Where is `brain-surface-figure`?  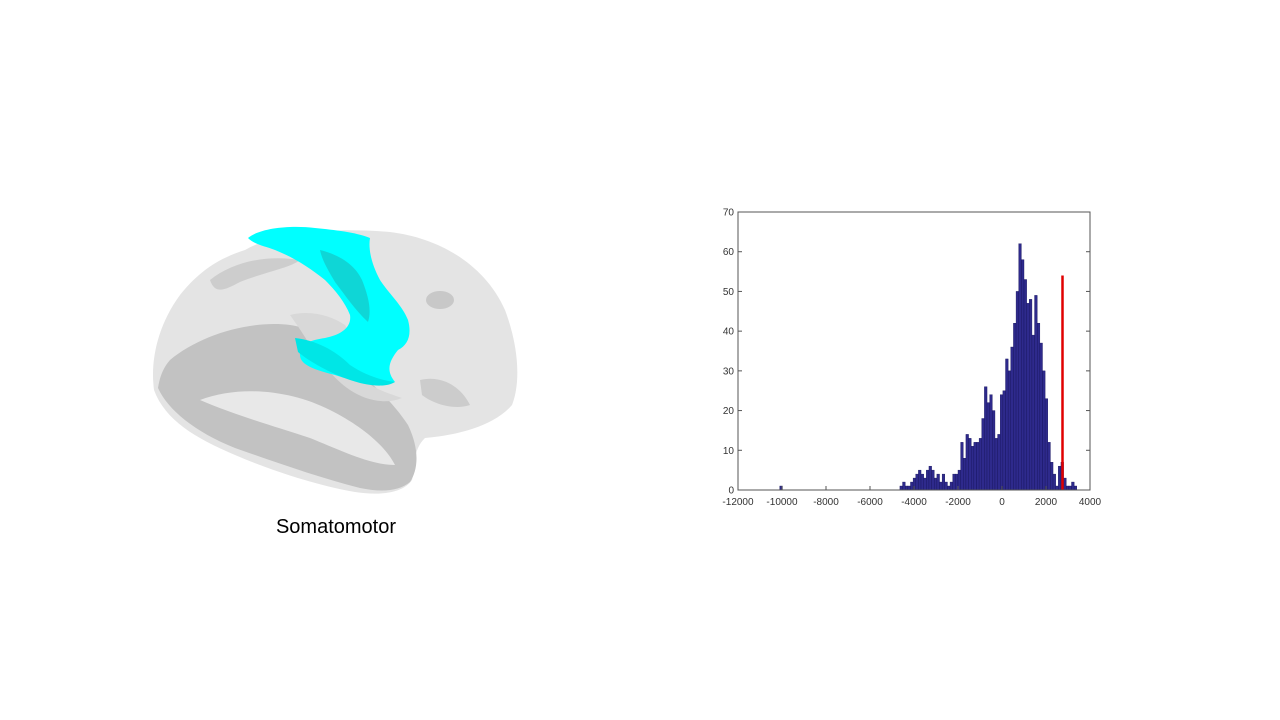
brain-surface-figure is located at coordinates (335, 360).